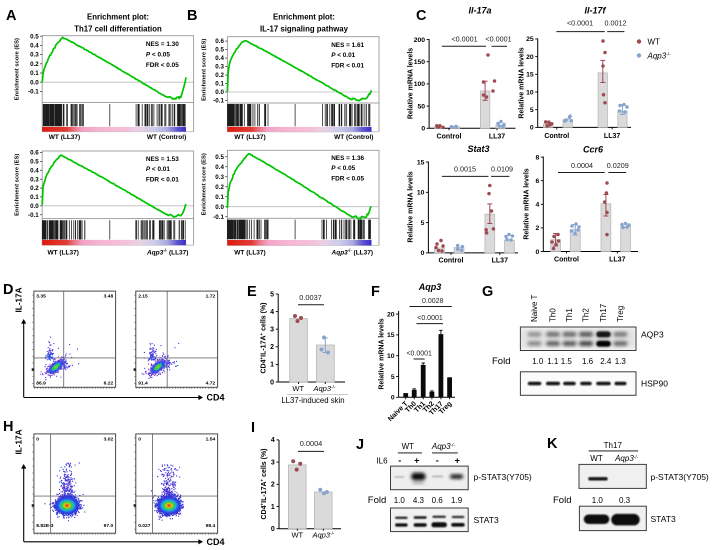  Describe the element at coordinates (18, 185) in the screenshot. I see `svg-text: Enrichment score (ES)` at that location.